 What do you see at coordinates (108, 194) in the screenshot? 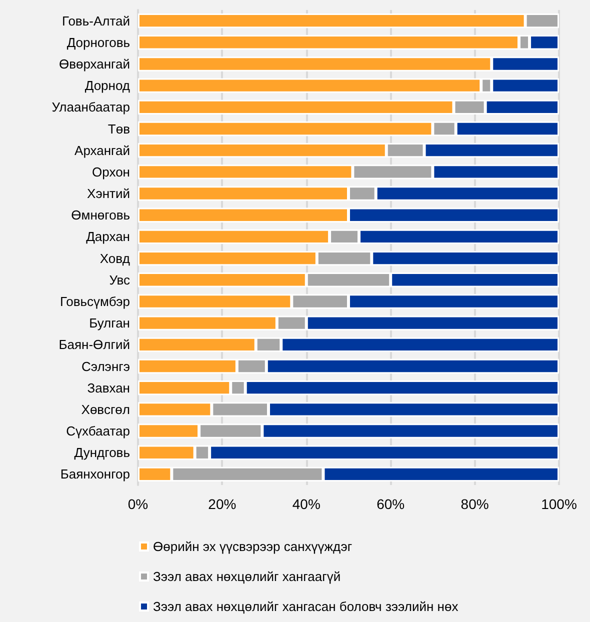
I see `y-tick-label: Хэнтий` at bounding box center [108, 194].